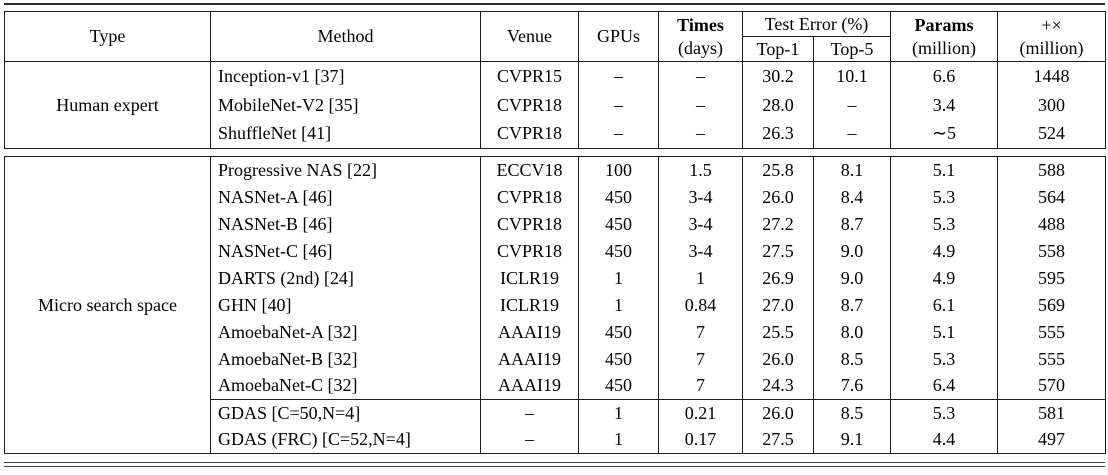 Image resolution: width=1108 pixels, height=475 pixels. Describe the element at coordinates (529, 76) in the screenshot. I see `cell-venue: CVPR15` at that location.